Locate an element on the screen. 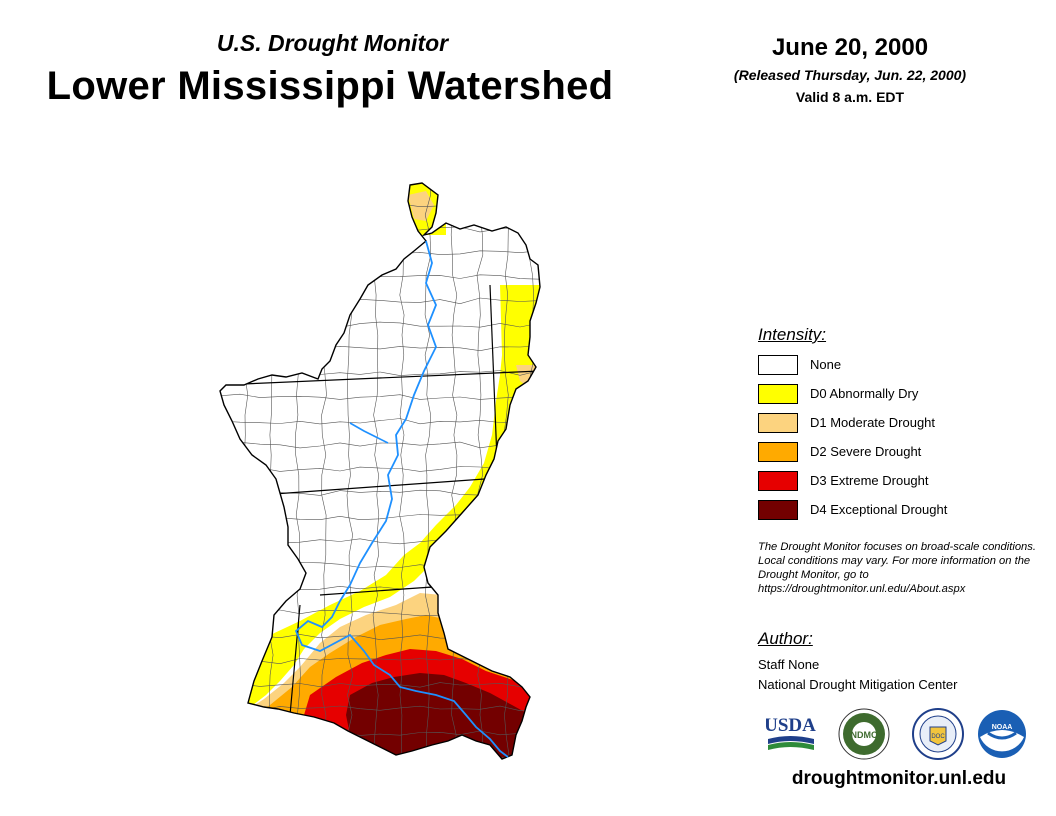 The image size is (1056, 816). svg-text: NDMC is located at coordinates (864, 735).